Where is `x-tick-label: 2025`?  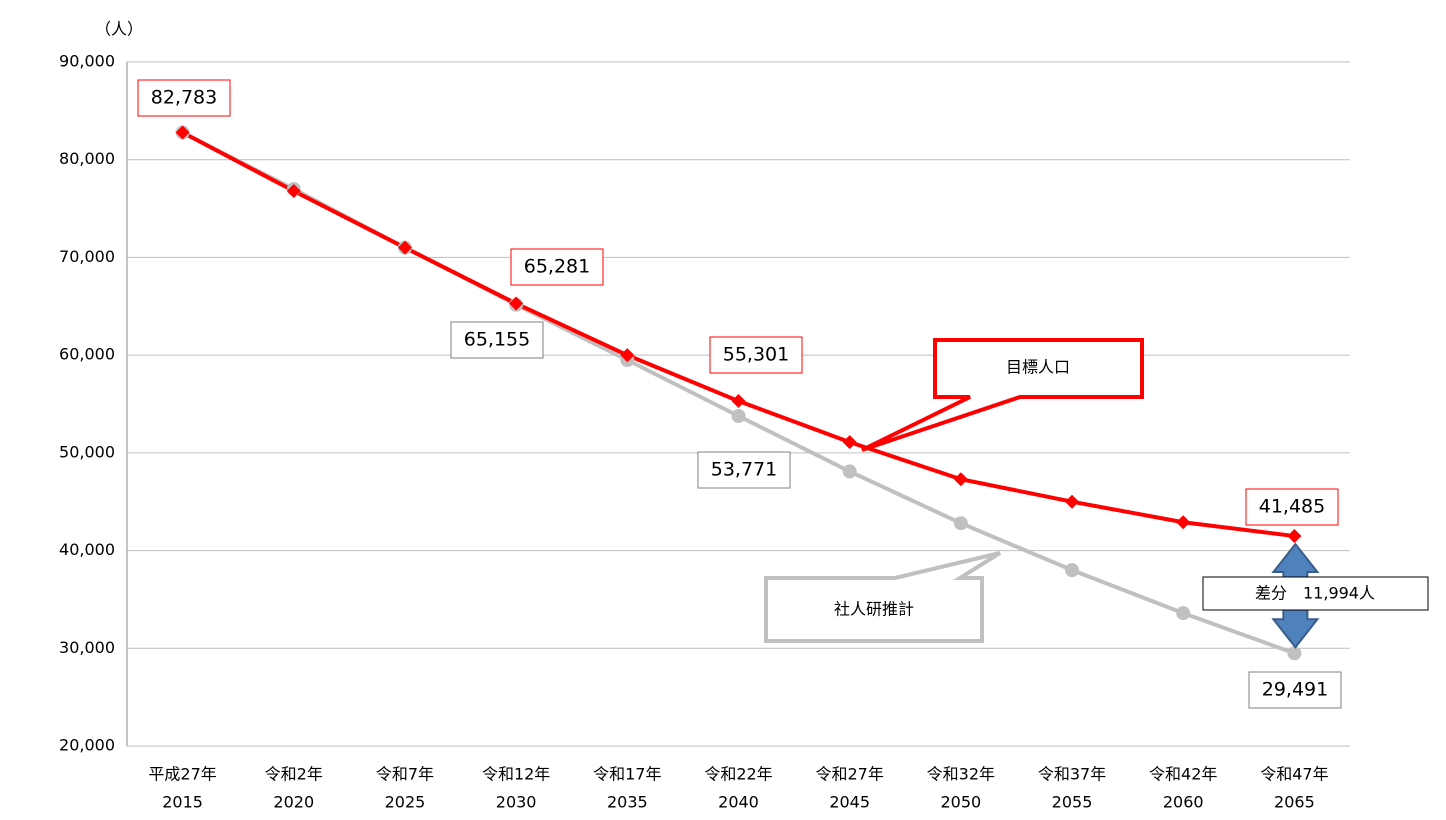 x-tick-label: 2025 is located at coordinates (405, 802).